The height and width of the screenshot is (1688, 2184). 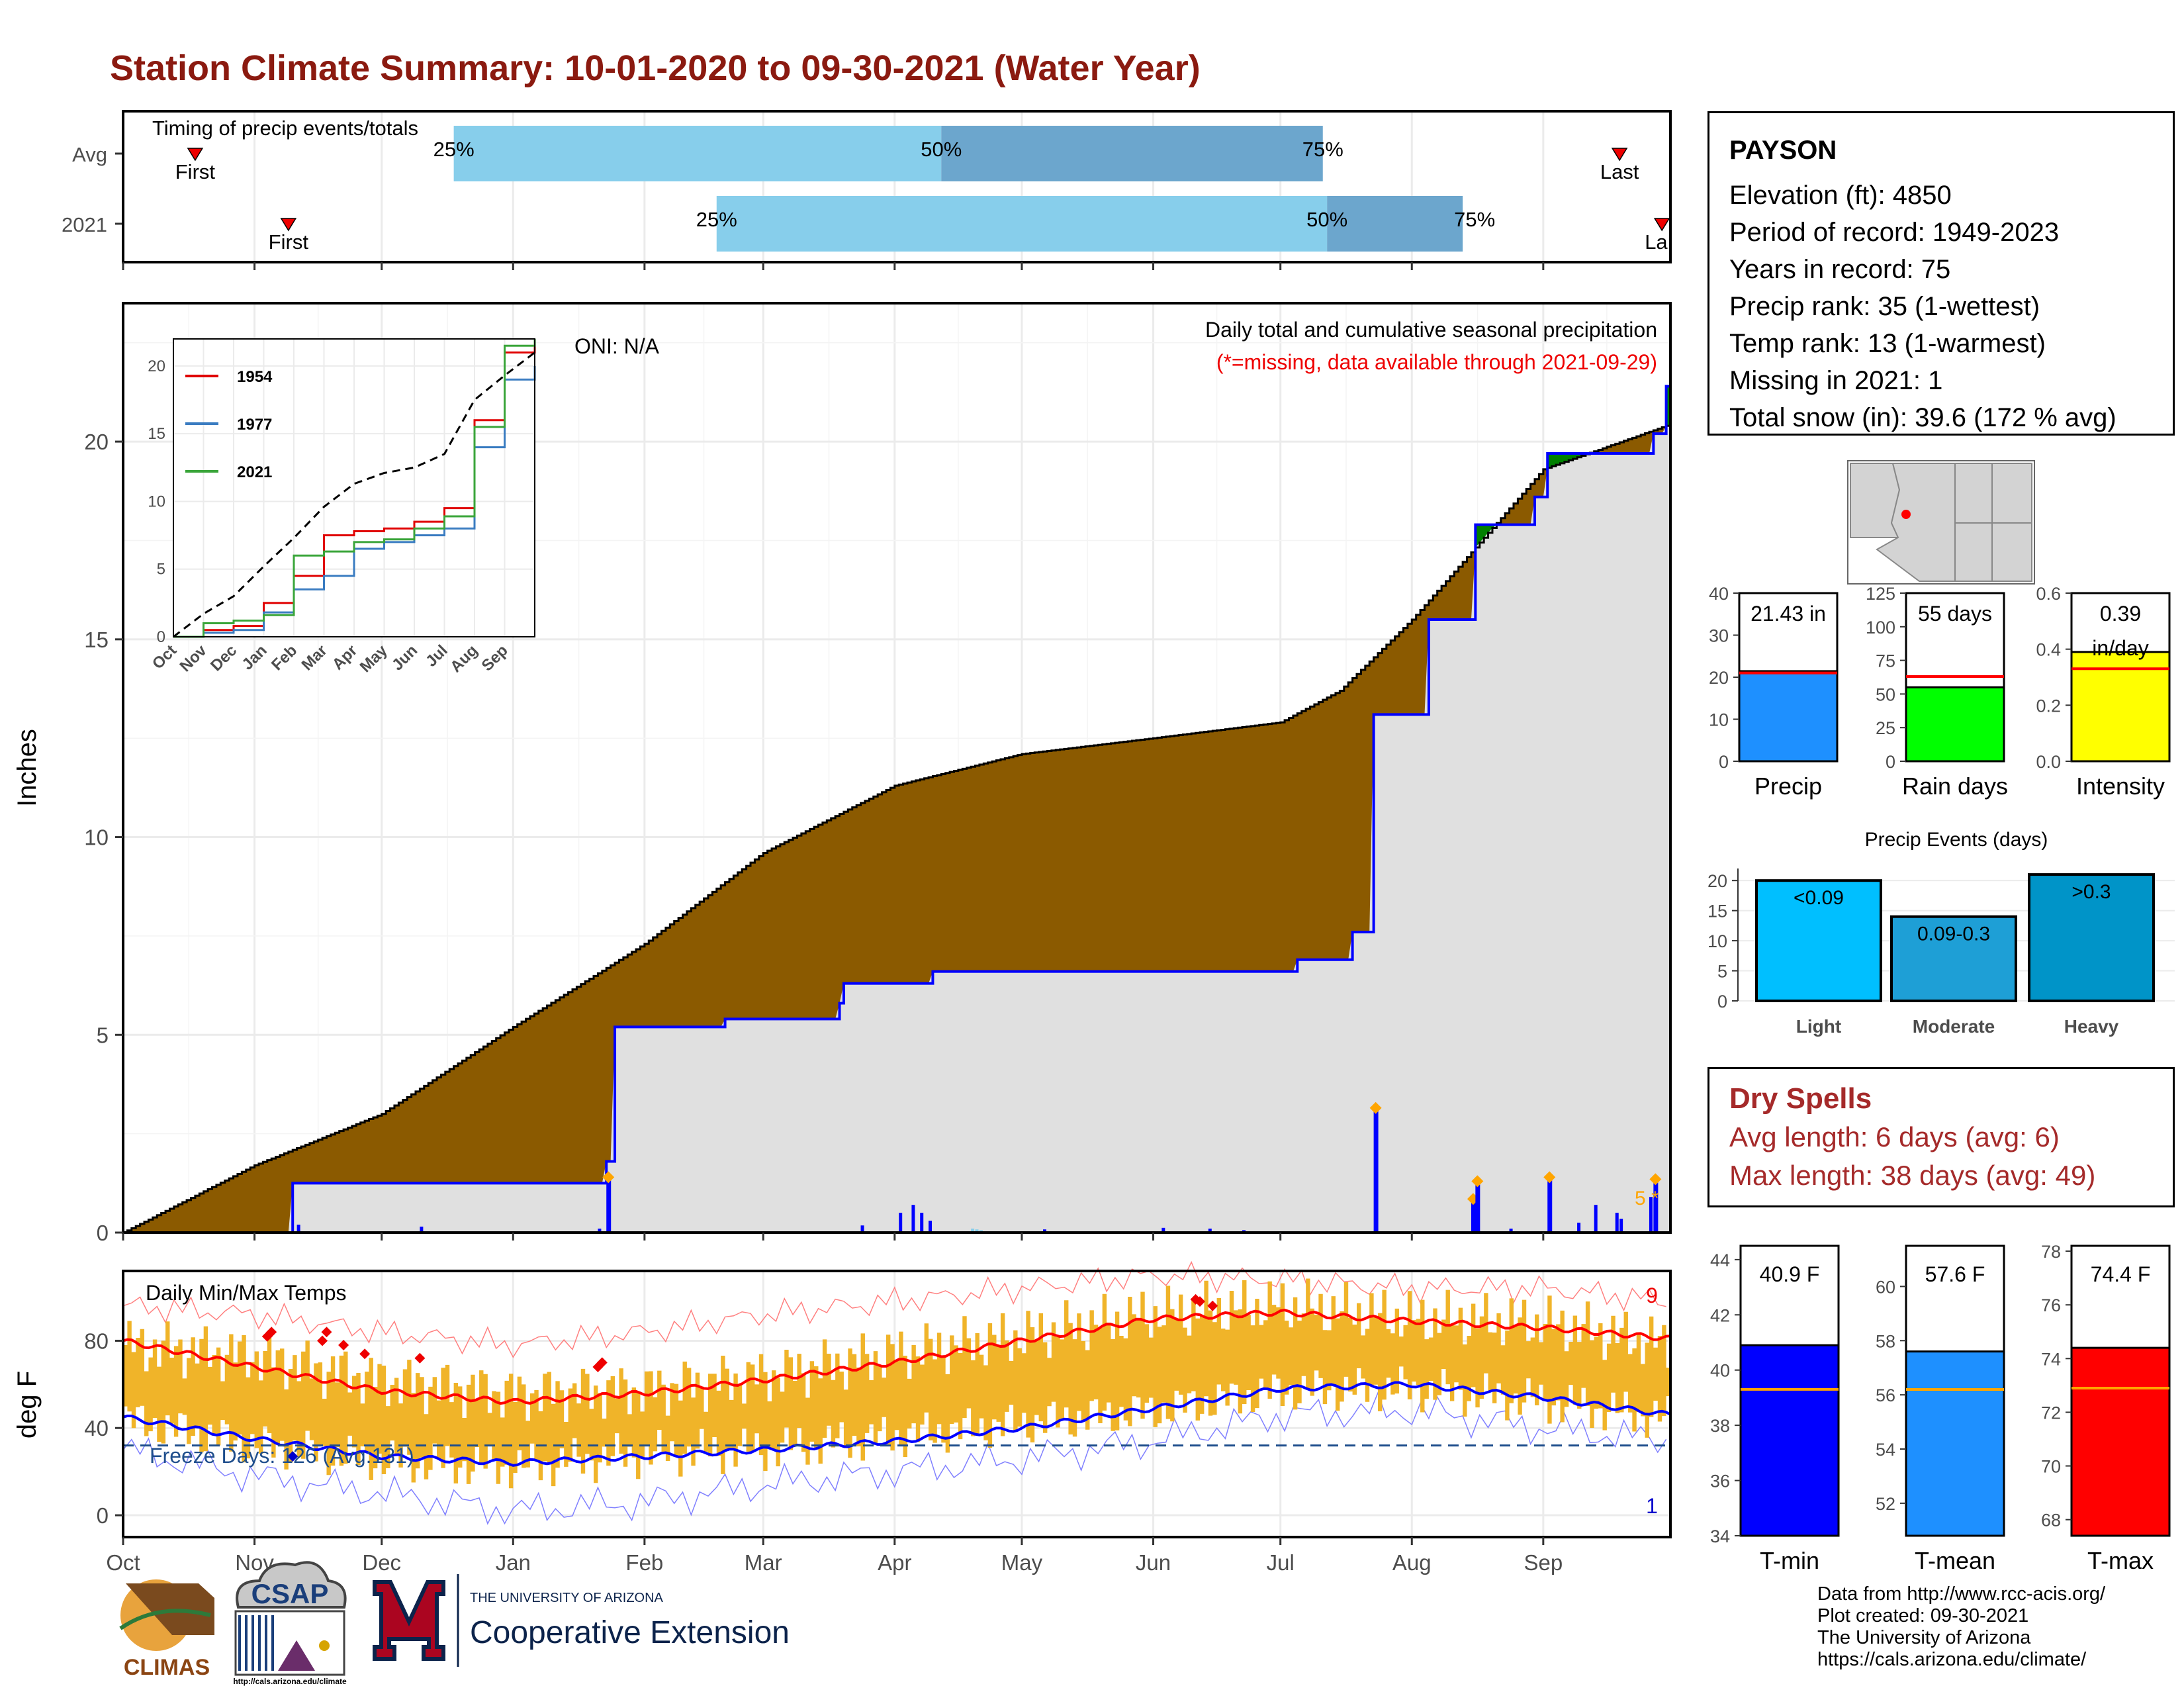 What do you see at coordinates (409, 1620) in the screenshot?
I see `ua-logo-a` at bounding box center [409, 1620].